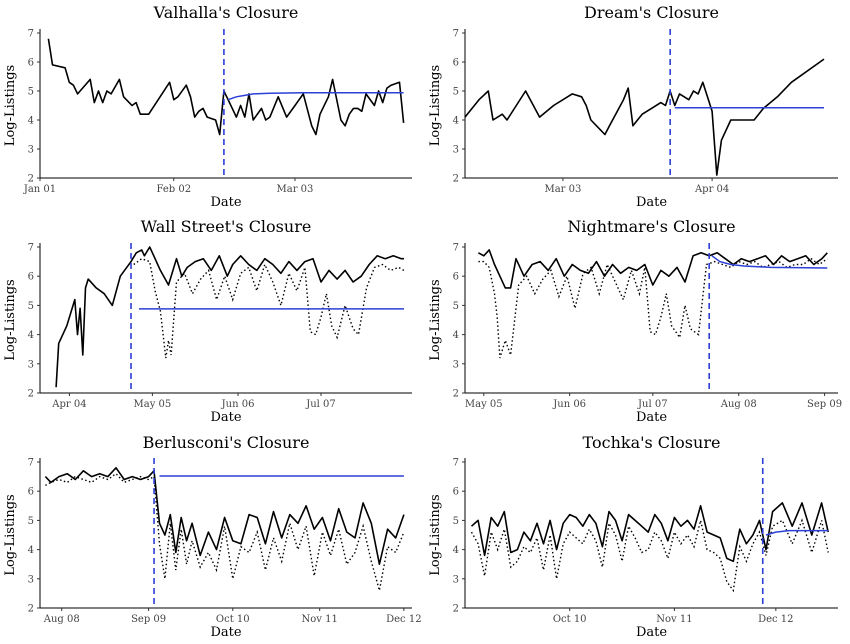 Image resolution: width=850 pixels, height=644 pixels. What do you see at coordinates (652, 442) in the screenshot?
I see `chart-title: Tochka's Closure` at bounding box center [652, 442].